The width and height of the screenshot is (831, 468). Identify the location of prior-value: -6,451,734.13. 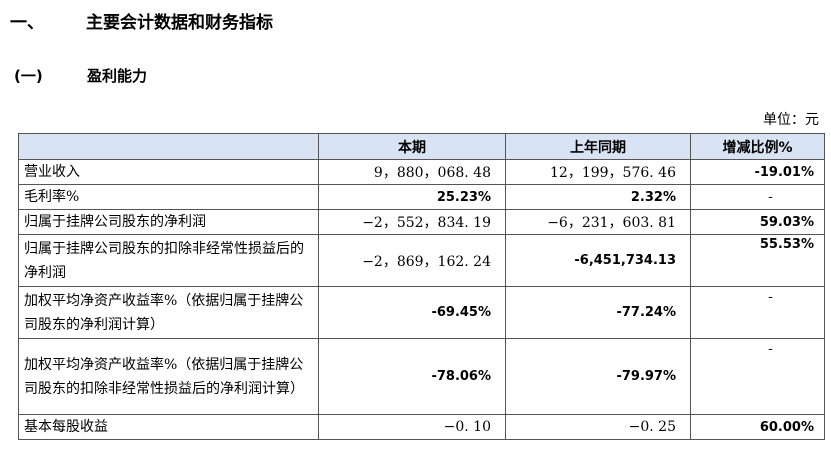
(598, 260).